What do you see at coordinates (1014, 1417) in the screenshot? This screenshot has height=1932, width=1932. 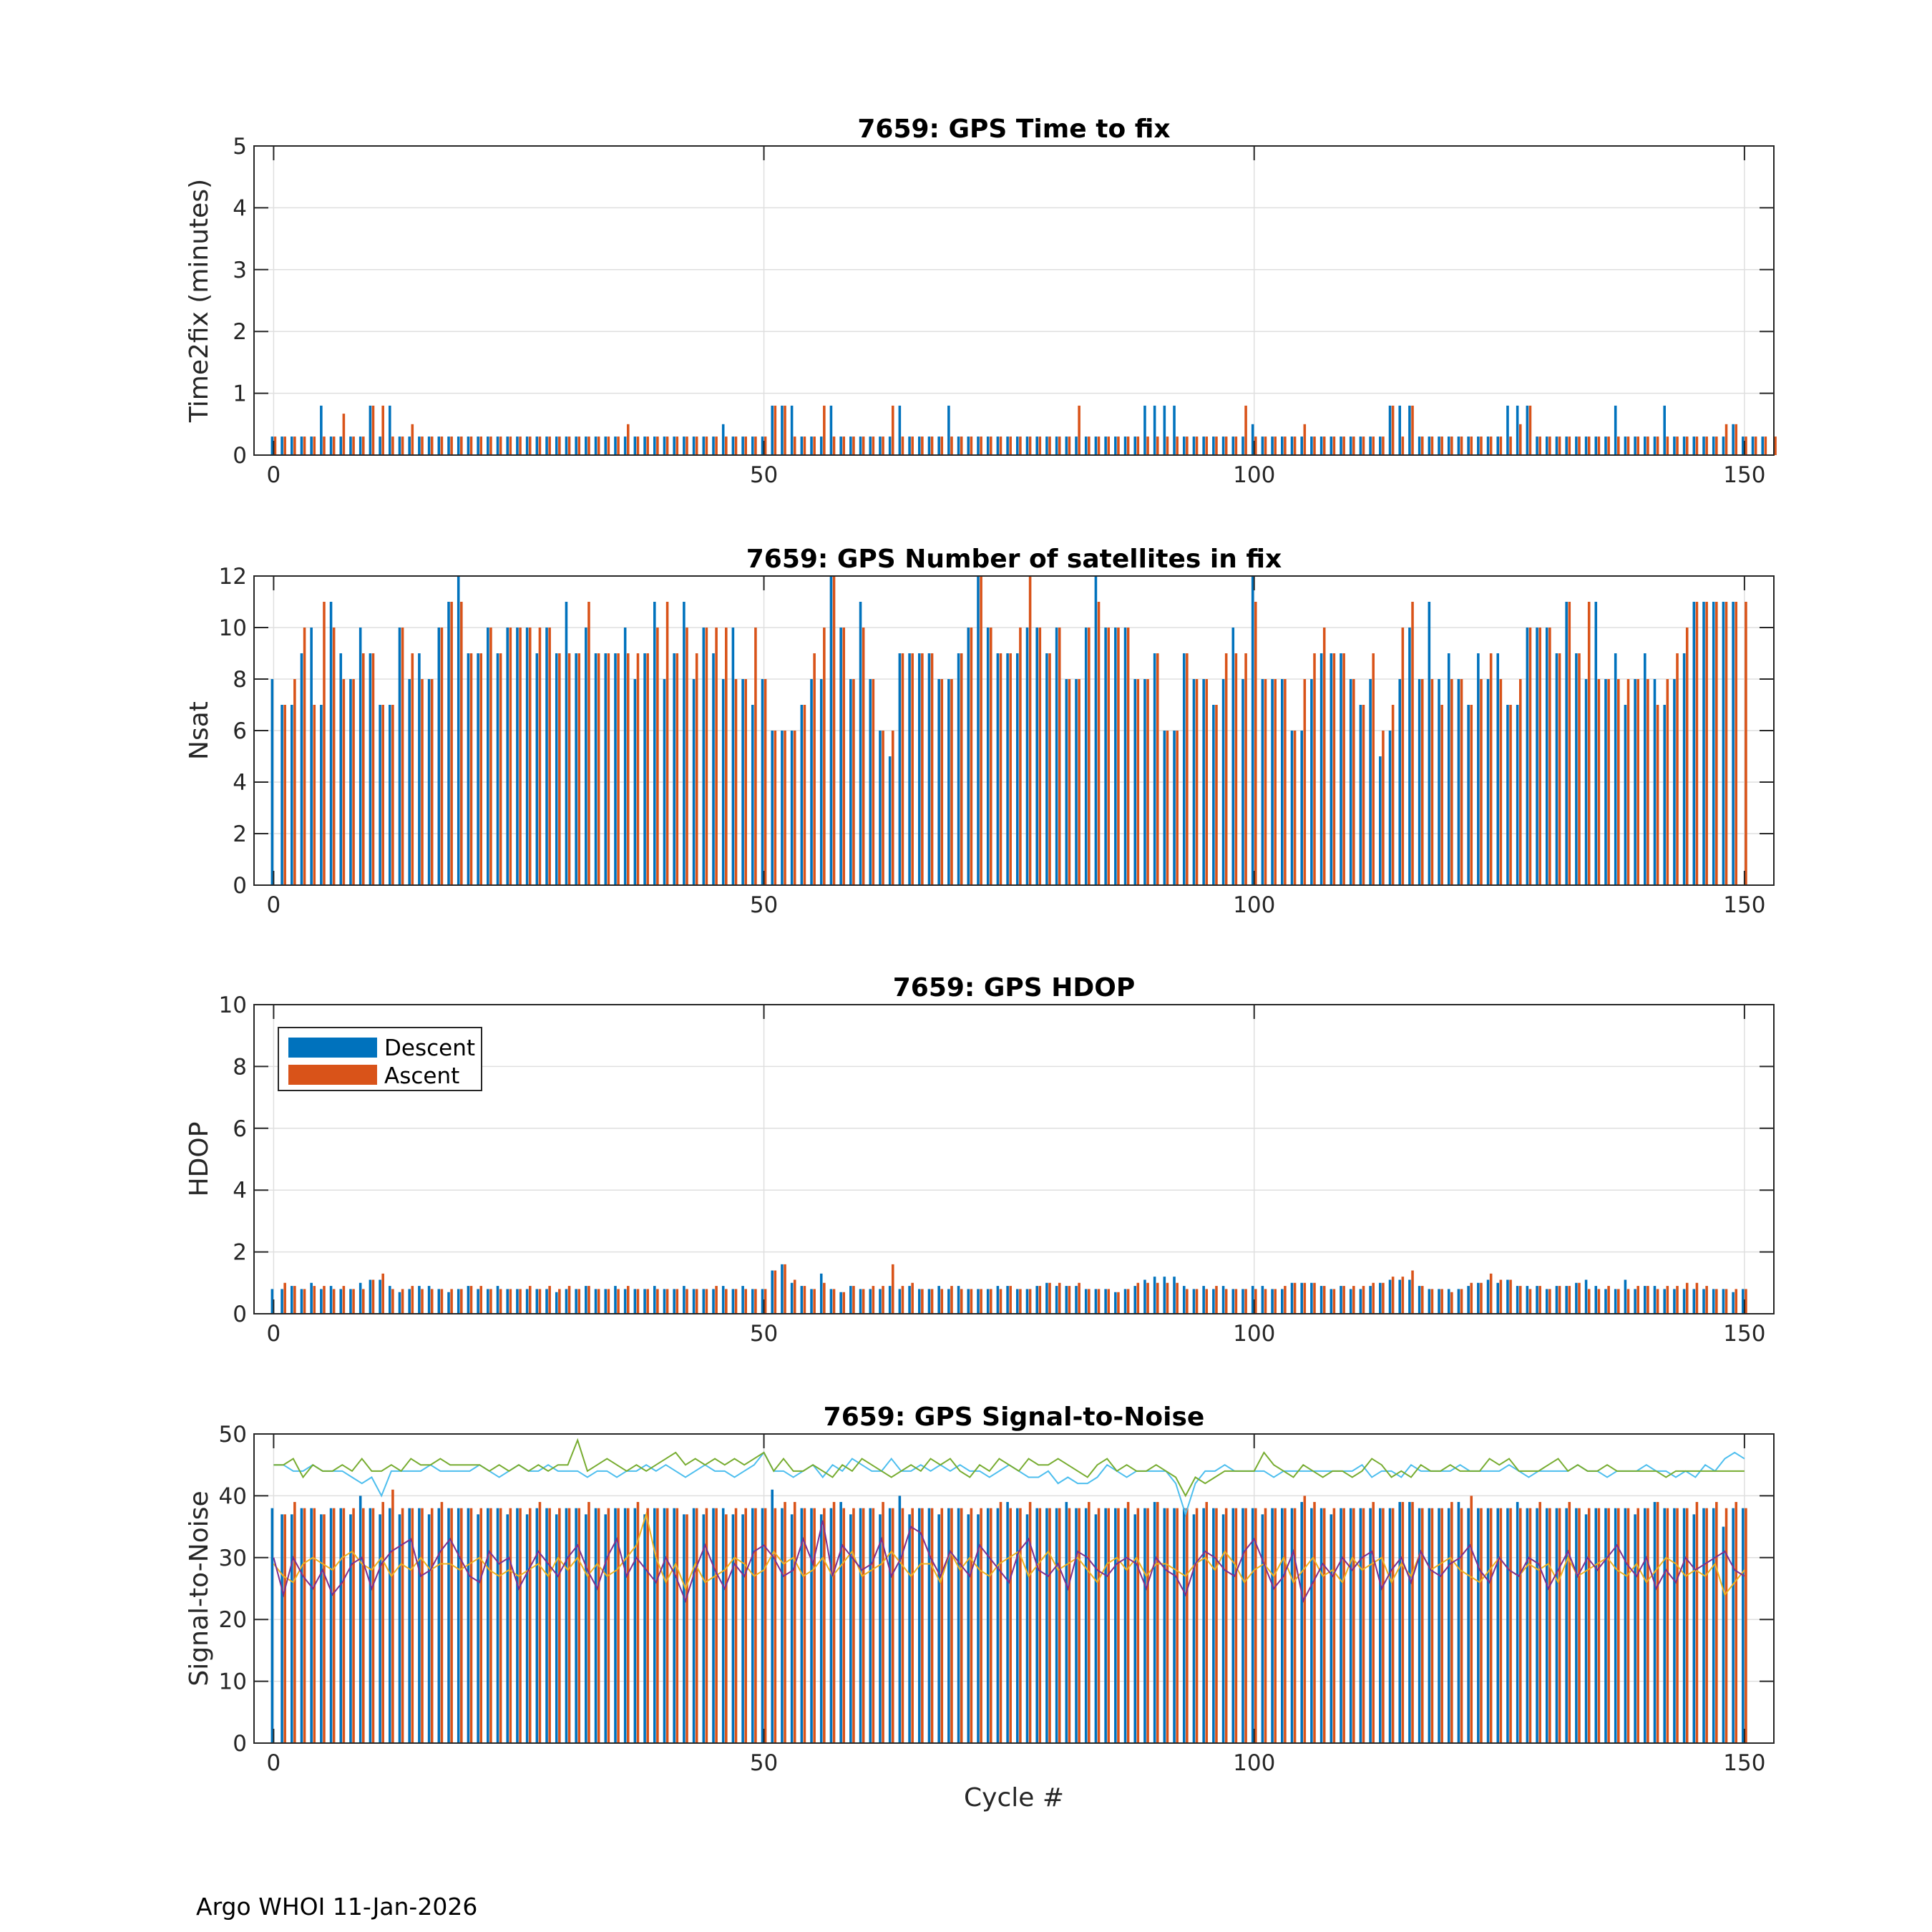 I see `chart-title: 7659: GPS Signal-to-Noise` at bounding box center [1014, 1417].